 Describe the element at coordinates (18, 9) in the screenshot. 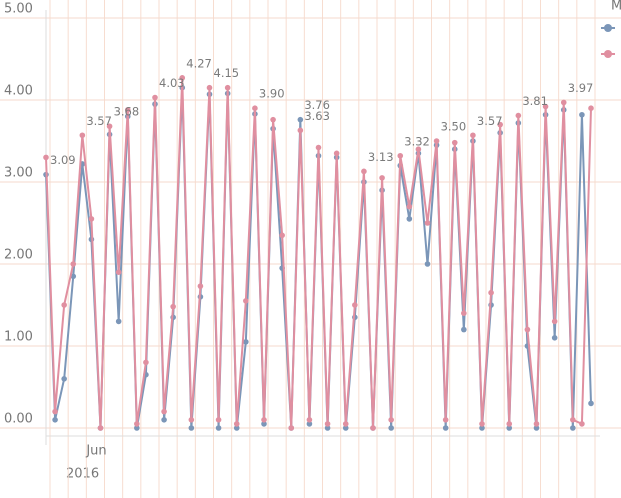

I see `y-tick-label: 5.00` at that location.